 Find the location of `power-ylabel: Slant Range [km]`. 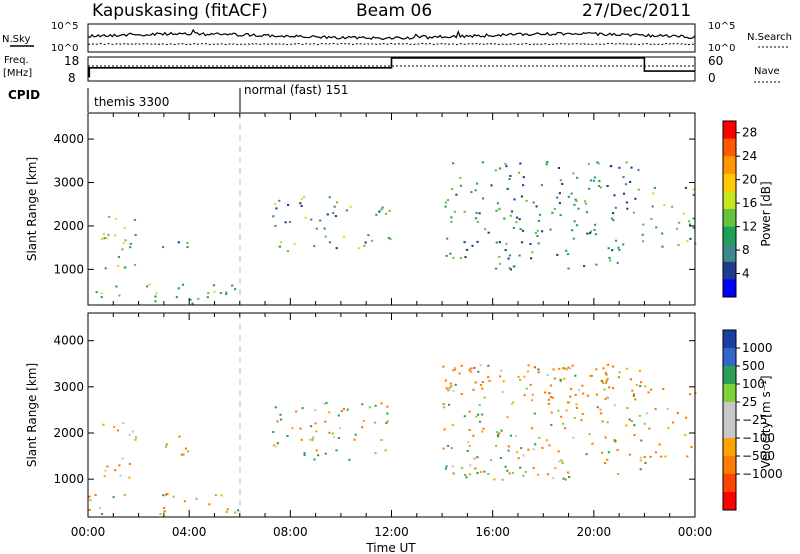

power-ylabel: Slant Range [km] is located at coordinates (32, 209).